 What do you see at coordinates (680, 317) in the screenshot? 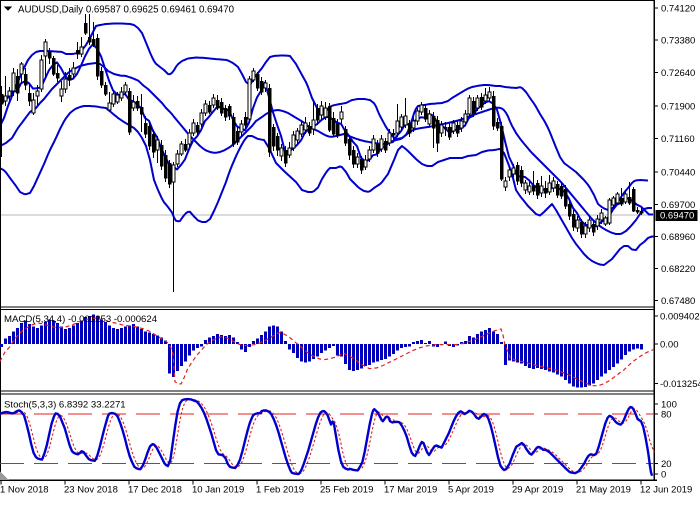
I see `svg-text: 0.009402` at bounding box center [680, 317].